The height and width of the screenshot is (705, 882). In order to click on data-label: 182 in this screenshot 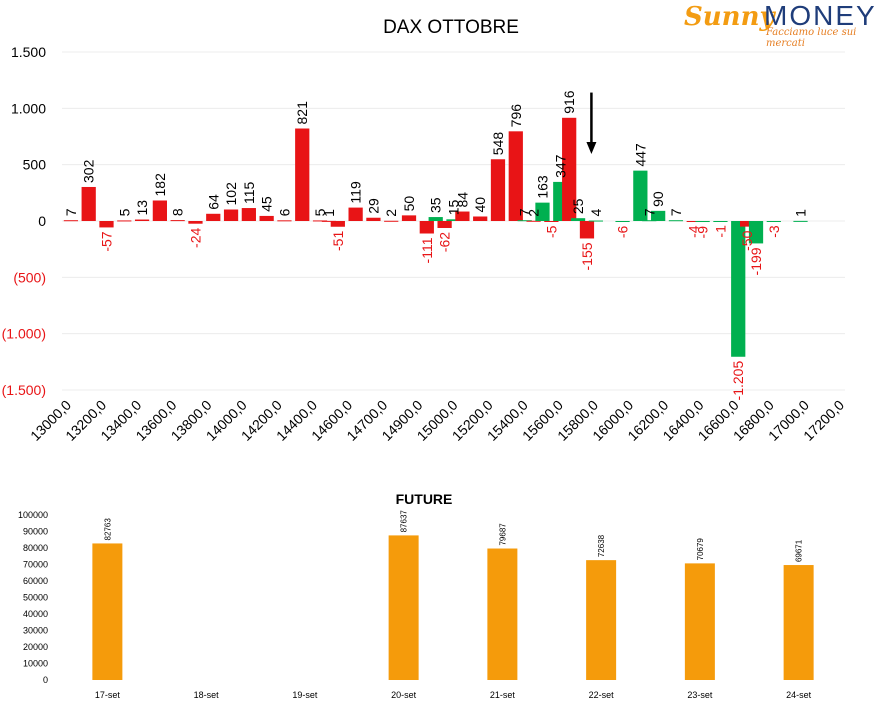, I will do `click(160, 185)`.